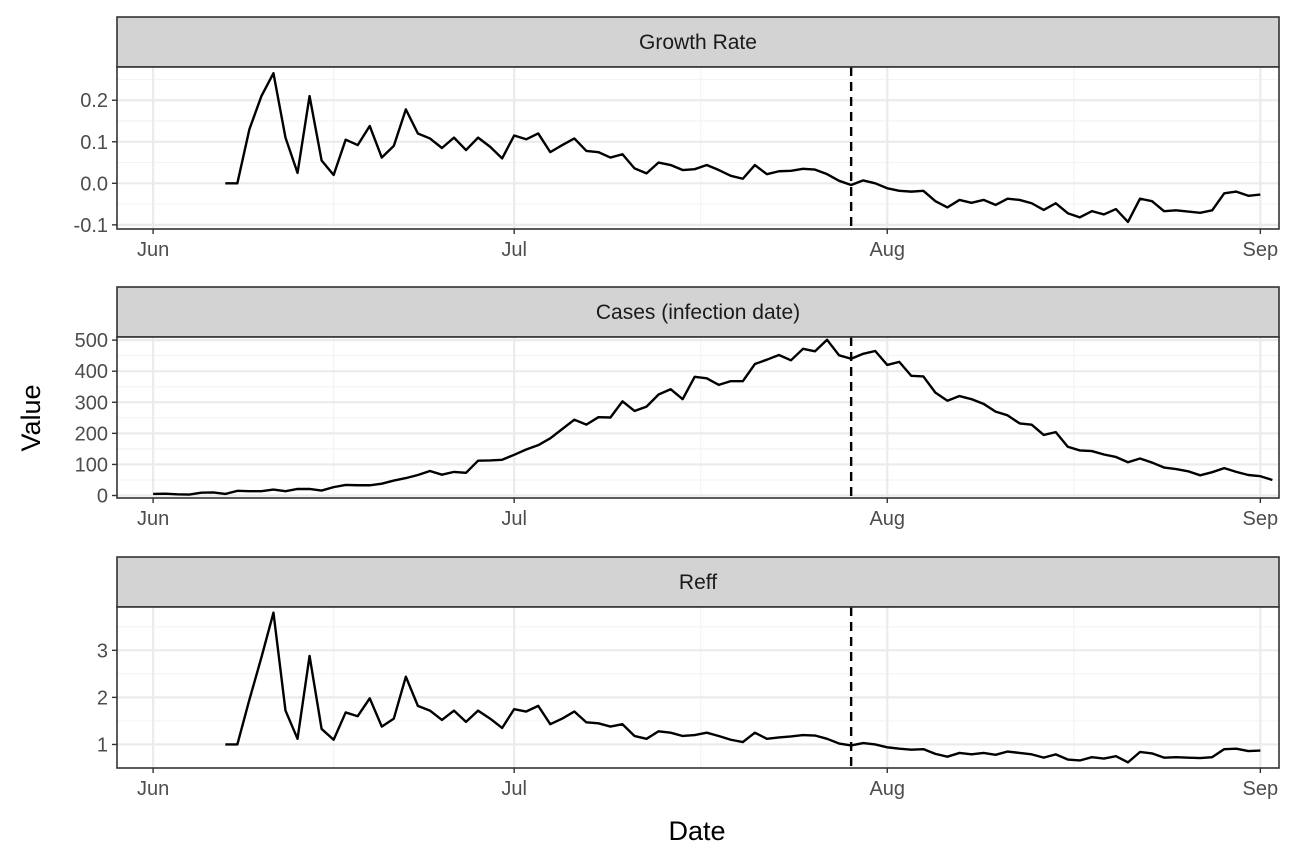 Image resolution: width=1296 pixels, height=864 pixels. I want to click on y-tick-label: 500, so click(91, 341).